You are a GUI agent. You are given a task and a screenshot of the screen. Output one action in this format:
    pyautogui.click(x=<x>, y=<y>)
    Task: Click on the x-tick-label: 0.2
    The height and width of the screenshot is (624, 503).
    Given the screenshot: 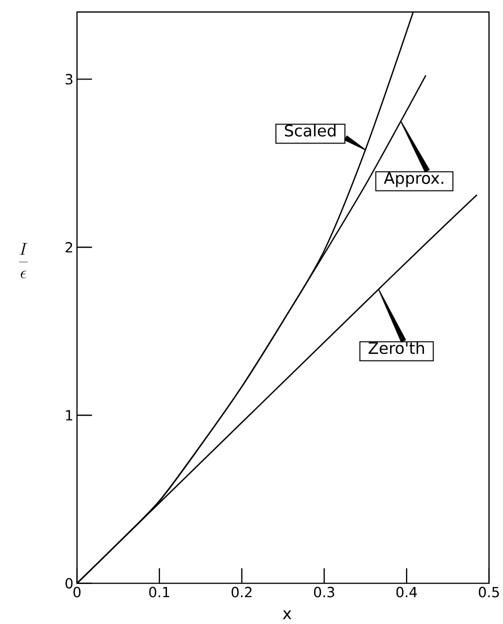 What is the action you would take?
    pyautogui.click(x=241, y=592)
    